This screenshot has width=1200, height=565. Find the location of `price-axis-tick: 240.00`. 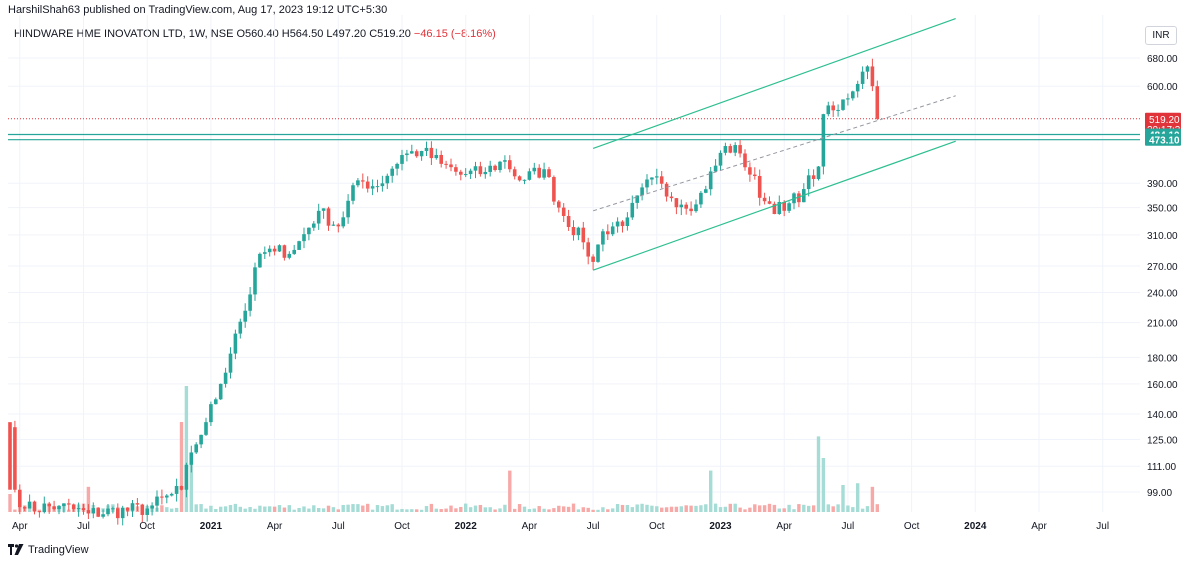

price-axis-tick: 240.00 is located at coordinates (1162, 294).